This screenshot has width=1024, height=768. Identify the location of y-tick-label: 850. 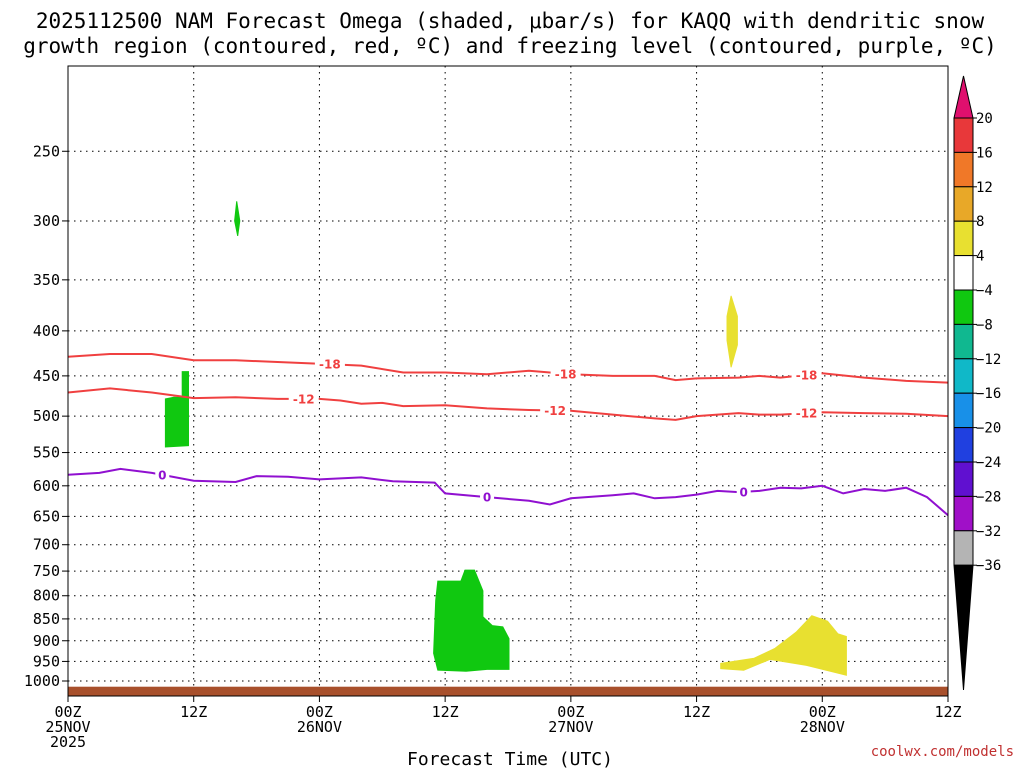
(46, 619).